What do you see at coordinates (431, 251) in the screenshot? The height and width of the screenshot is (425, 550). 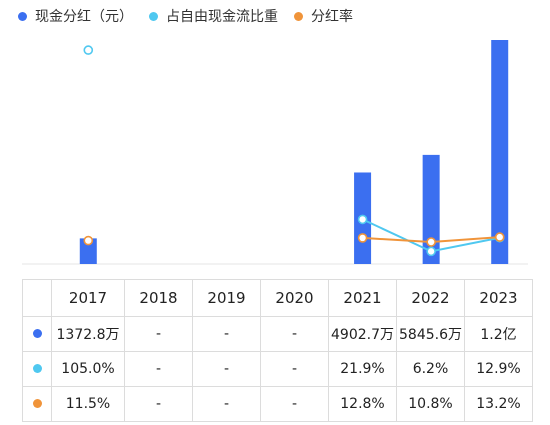 I see `point-fcf-share-2022` at bounding box center [431, 251].